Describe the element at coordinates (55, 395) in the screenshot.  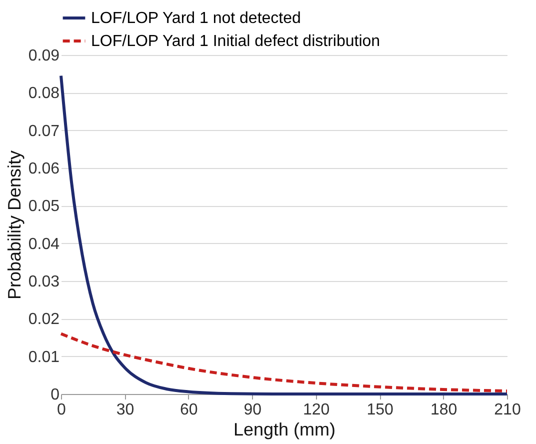
I see `y-tick-label: 0` at that location.